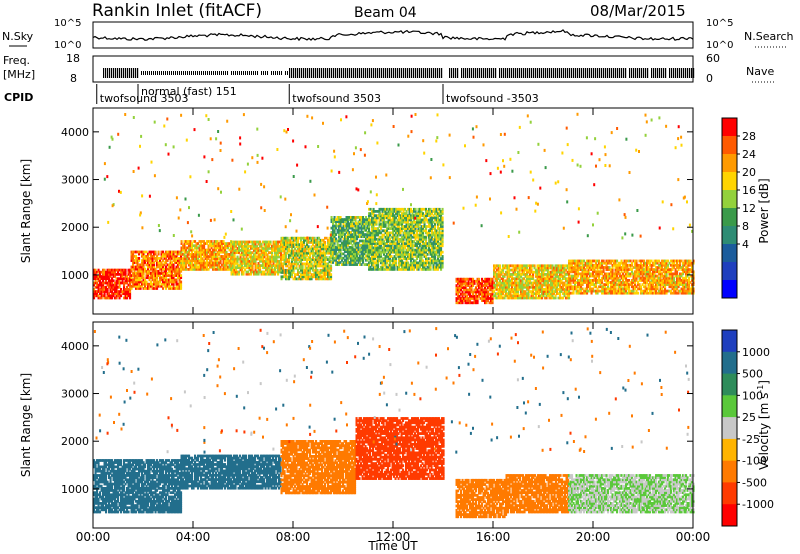 The image size is (800, 554). Describe the element at coordinates (398, 34) in the screenshot. I see `nsky-panel: N.Sky 10^5 10^0 10^5 10^0 N.Search` at that location.